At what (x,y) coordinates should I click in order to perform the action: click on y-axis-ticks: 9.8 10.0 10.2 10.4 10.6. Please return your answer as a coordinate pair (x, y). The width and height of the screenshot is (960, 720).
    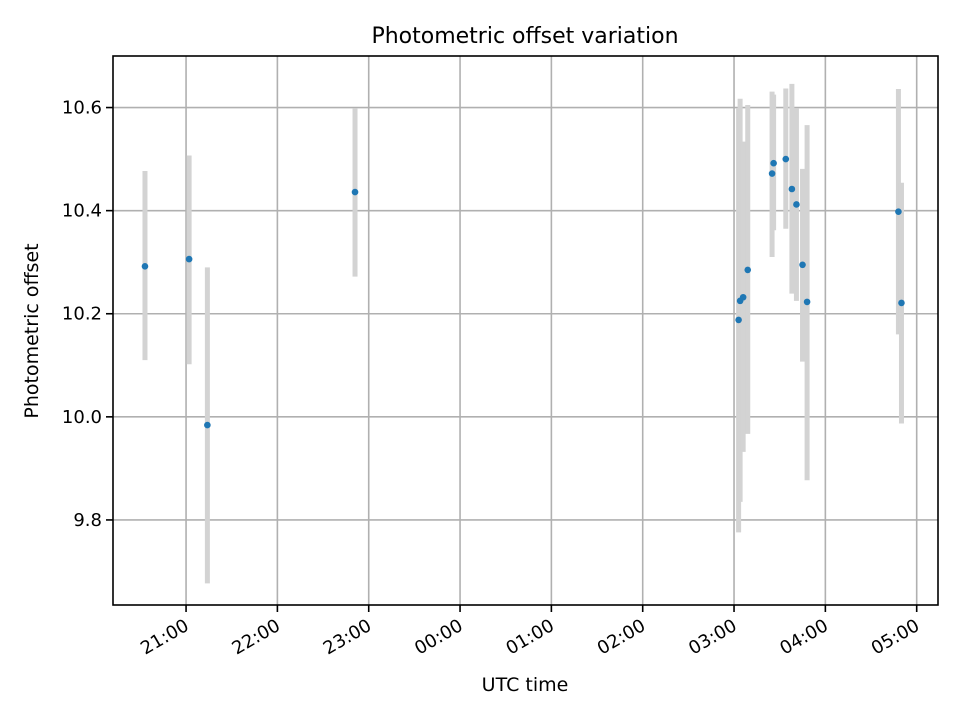
    Looking at the image, I should click on (87, 314).